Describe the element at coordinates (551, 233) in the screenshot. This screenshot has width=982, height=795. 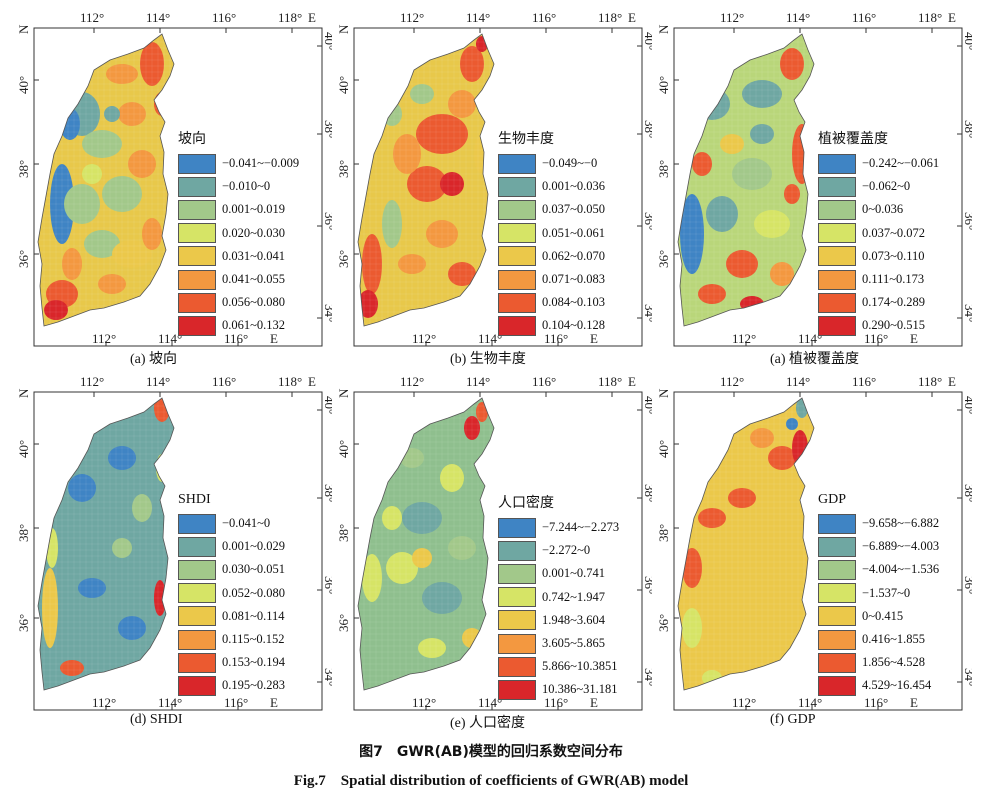
I see `legend-item: 0.051~0.061` at that location.